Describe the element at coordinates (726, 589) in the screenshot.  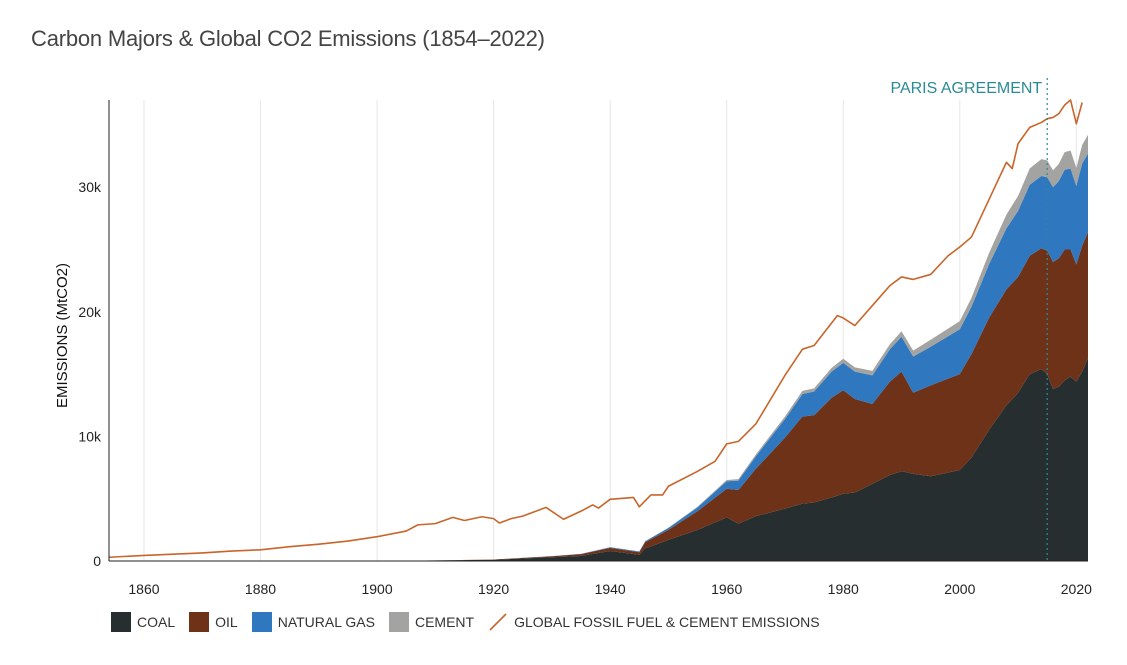
I see `x-tick-label-1960: 1960` at that location.